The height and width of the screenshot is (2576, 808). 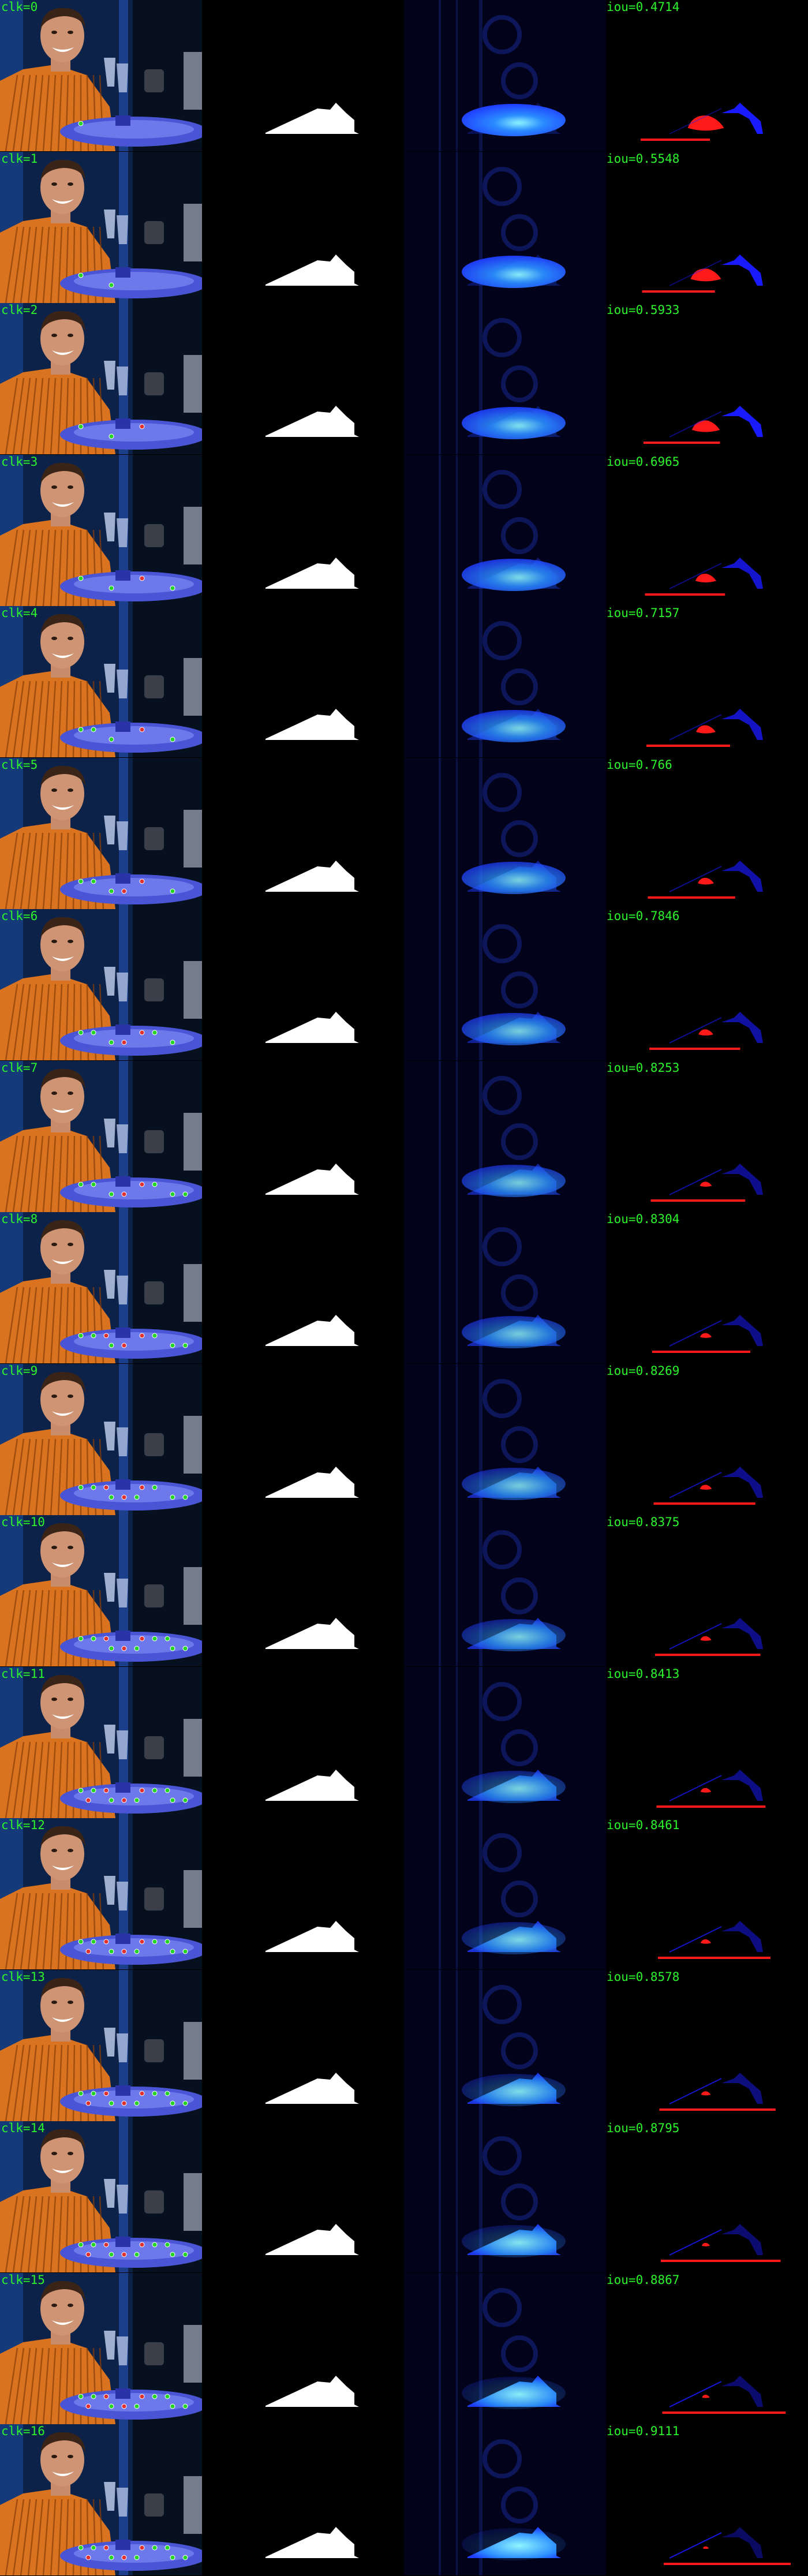 I want to click on iou-score-label: iou=0.6965, so click(x=643, y=462).